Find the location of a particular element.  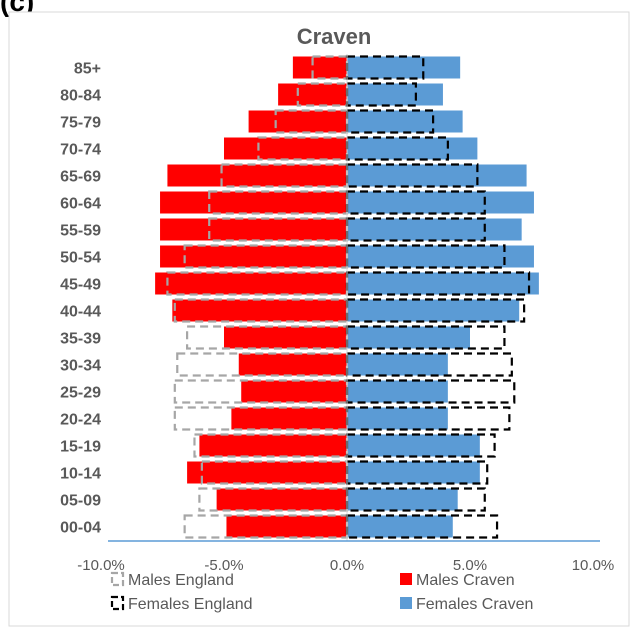

x-tick-label: 5.0% is located at coordinates (470, 565).